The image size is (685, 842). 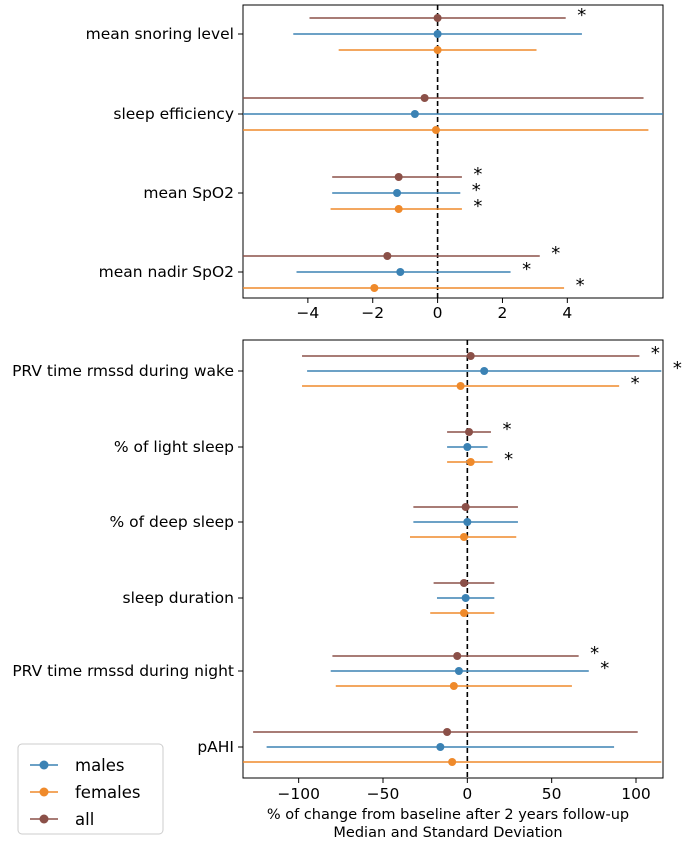 What do you see at coordinates (123, 371) in the screenshot?
I see `y-tick-label: PRV time rmssd during wake` at bounding box center [123, 371].